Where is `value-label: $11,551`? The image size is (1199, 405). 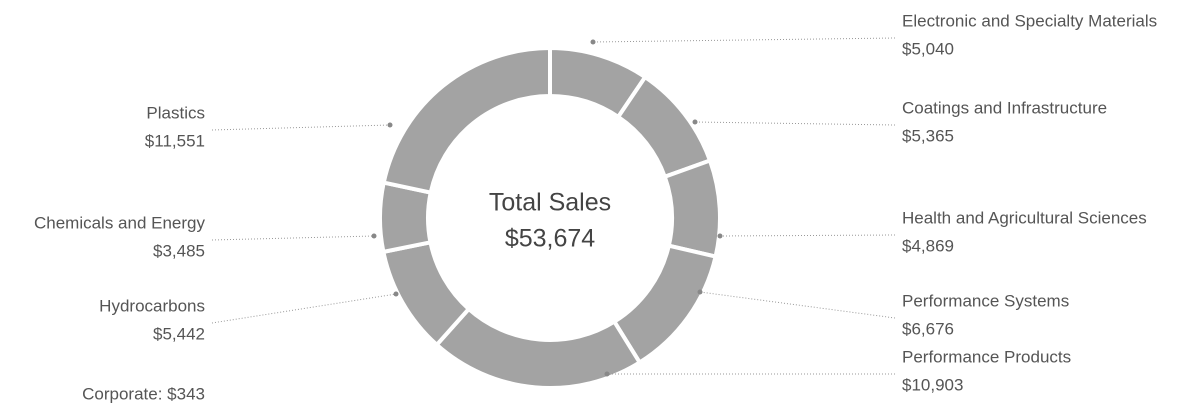
value-label: $11,551 is located at coordinates (175, 140).